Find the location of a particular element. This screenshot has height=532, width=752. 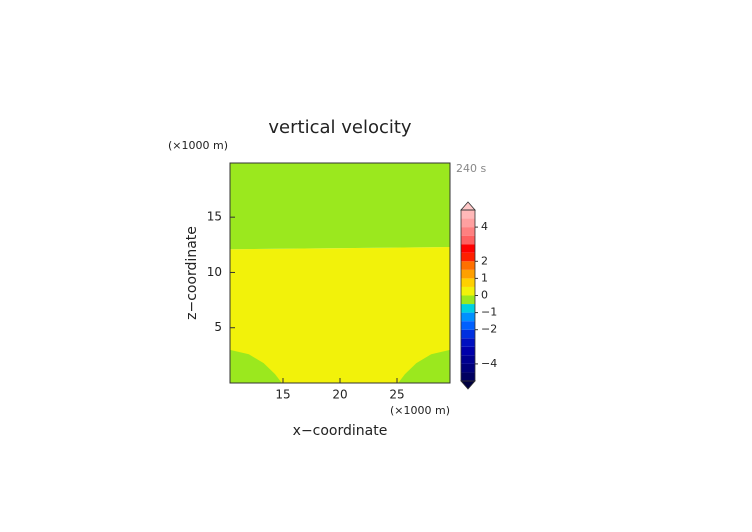

y-axis-label: z−coordinate is located at coordinates (192, 273).